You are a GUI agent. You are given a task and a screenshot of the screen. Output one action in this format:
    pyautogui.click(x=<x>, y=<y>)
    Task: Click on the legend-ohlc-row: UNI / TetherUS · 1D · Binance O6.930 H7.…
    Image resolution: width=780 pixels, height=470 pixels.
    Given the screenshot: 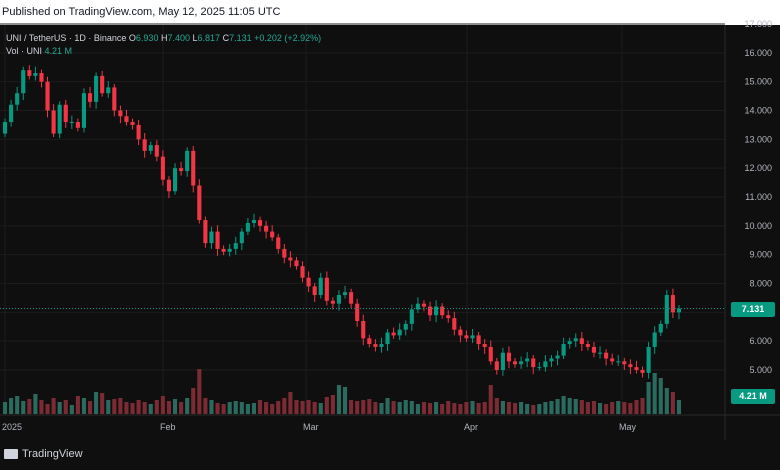 What is the action you would take?
    pyautogui.click(x=163, y=38)
    